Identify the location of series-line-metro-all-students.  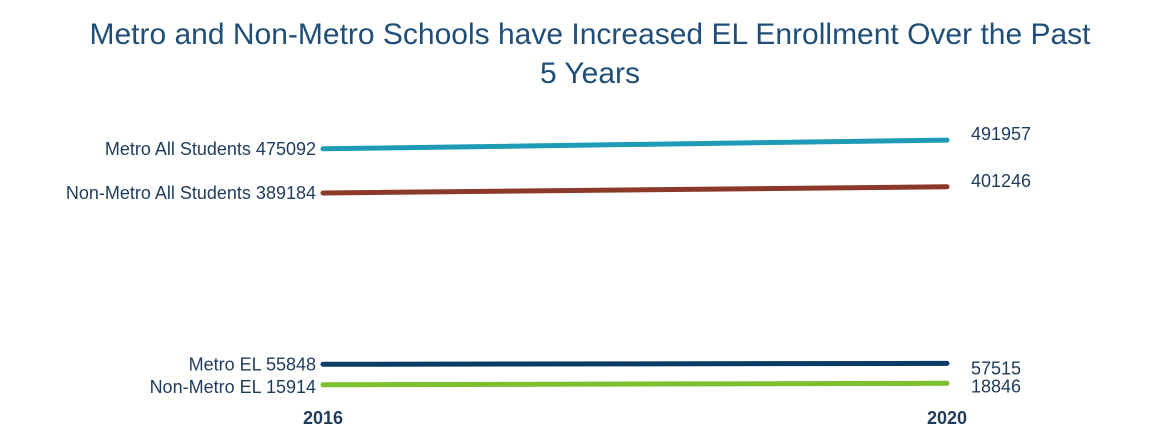
(635, 144).